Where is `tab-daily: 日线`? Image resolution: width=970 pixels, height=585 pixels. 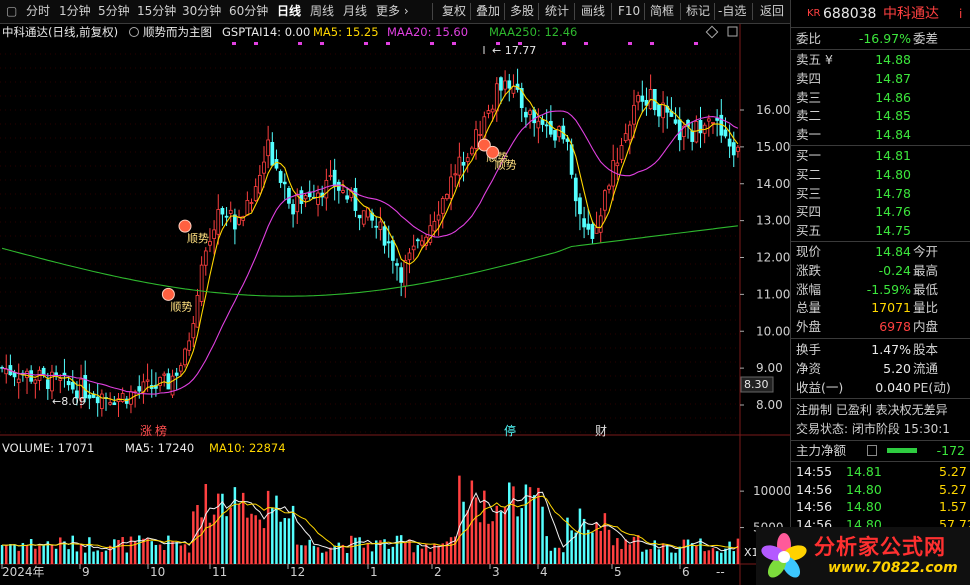
tab-daily: 日线 is located at coordinates (289, 11).